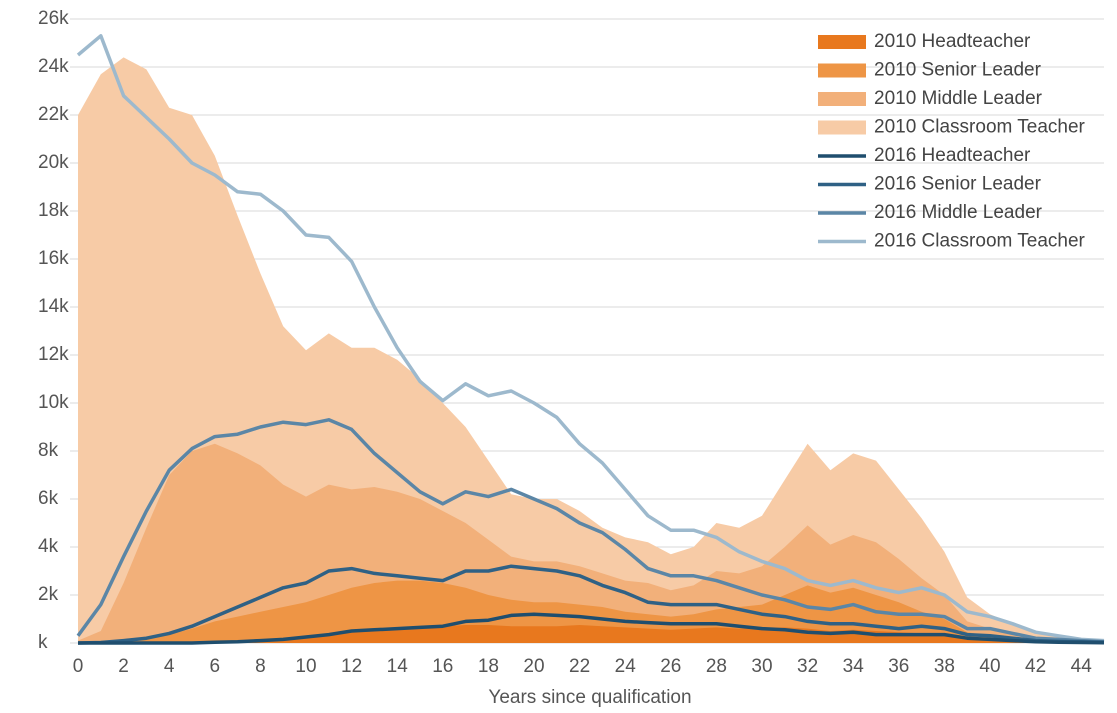 The image size is (1117, 713). Describe the element at coordinates (53, 162) in the screenshot. I see `y-tick-label: 20k` at that location.